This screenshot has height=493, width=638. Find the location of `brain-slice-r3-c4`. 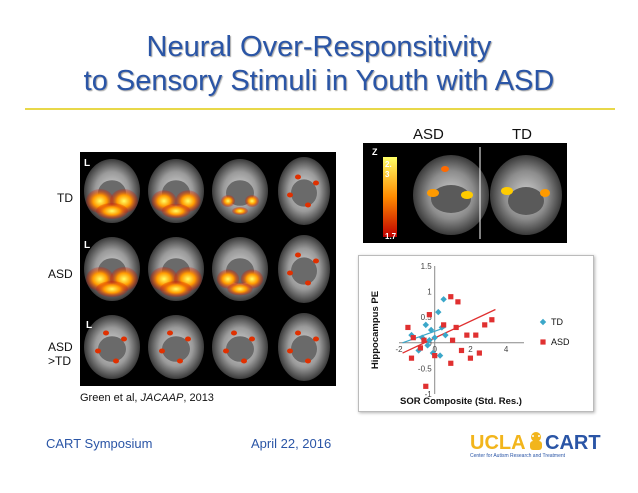

brain-slice-r3-c4 is located at coordinates (304, 347).